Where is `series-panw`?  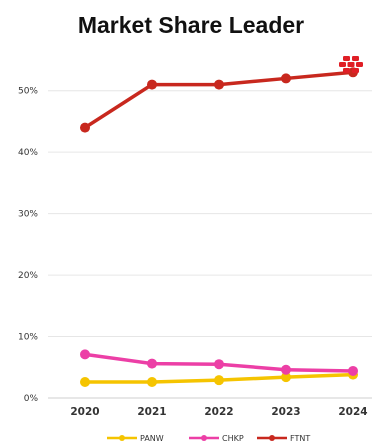
series-panw is located at coordinates (219, 378).